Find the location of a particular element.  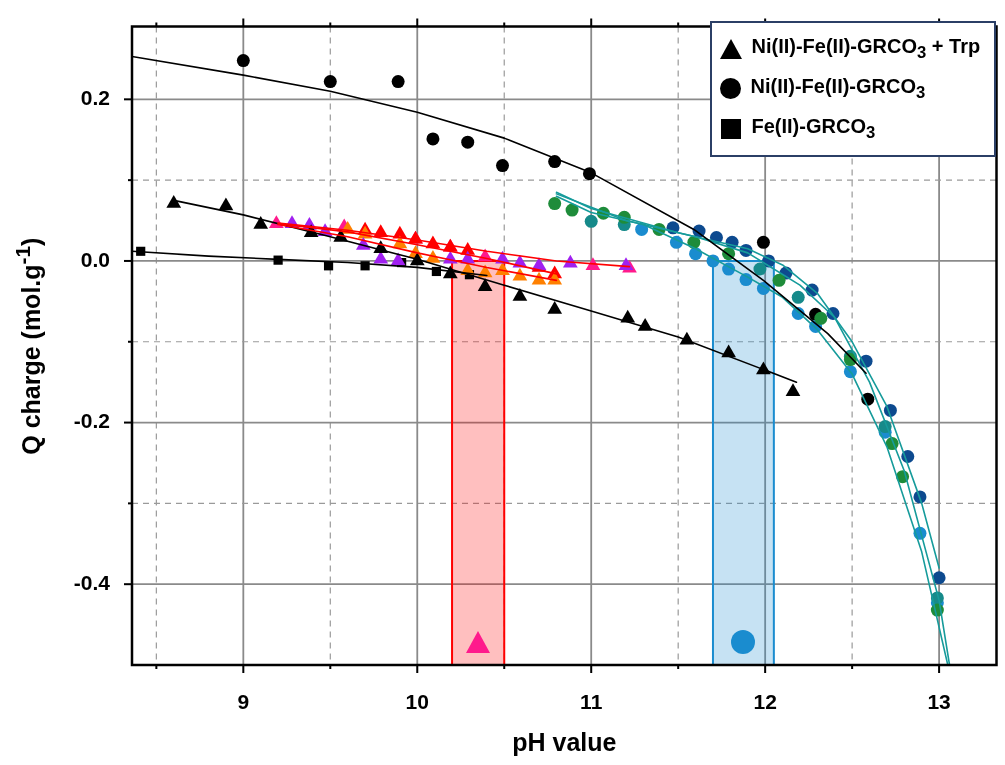

legend-label: Ni(II)-Fe(II)-GRCO$_{3}$ + Trp is located at coordinates (866, 48).